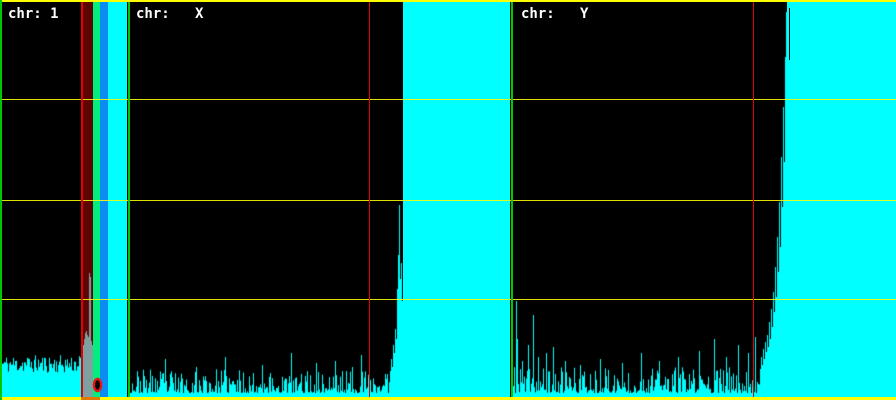 The image size is (896, 400). Describe the element at coordinates (448, 1) in the screenshot. I see `frame-border-top` at that location.